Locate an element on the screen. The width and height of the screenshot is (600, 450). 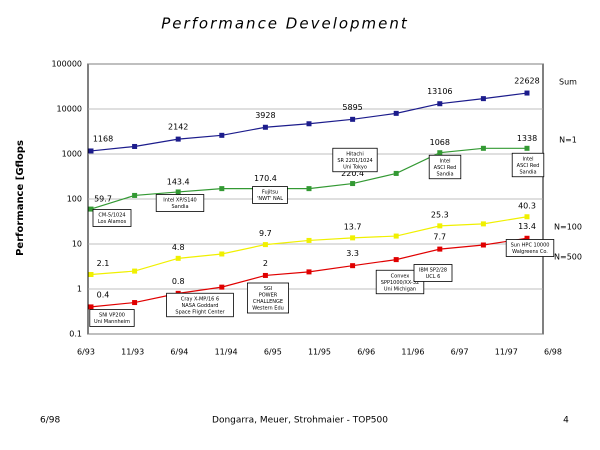
x-tick-label: 11/94 is located at coordinates (226, 352).